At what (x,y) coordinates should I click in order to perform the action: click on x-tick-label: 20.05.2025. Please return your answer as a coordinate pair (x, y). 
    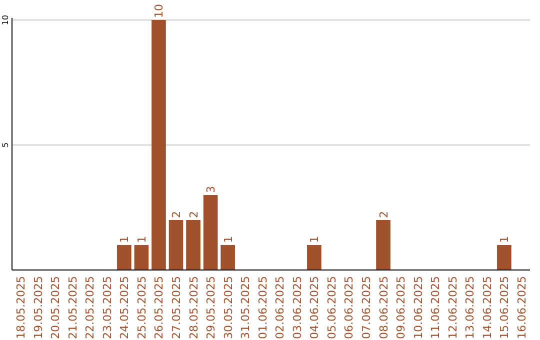
    Looking at the image, I should click on (55, 307).